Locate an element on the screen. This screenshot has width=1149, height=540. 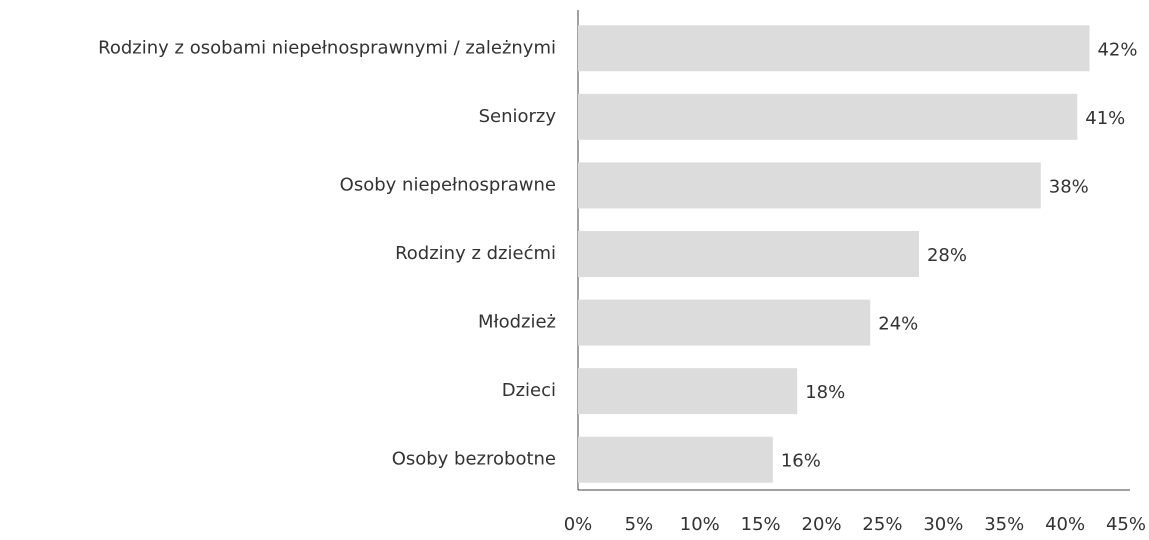
y-tick-label: Seniorzy is located at coordinates (518, 116).